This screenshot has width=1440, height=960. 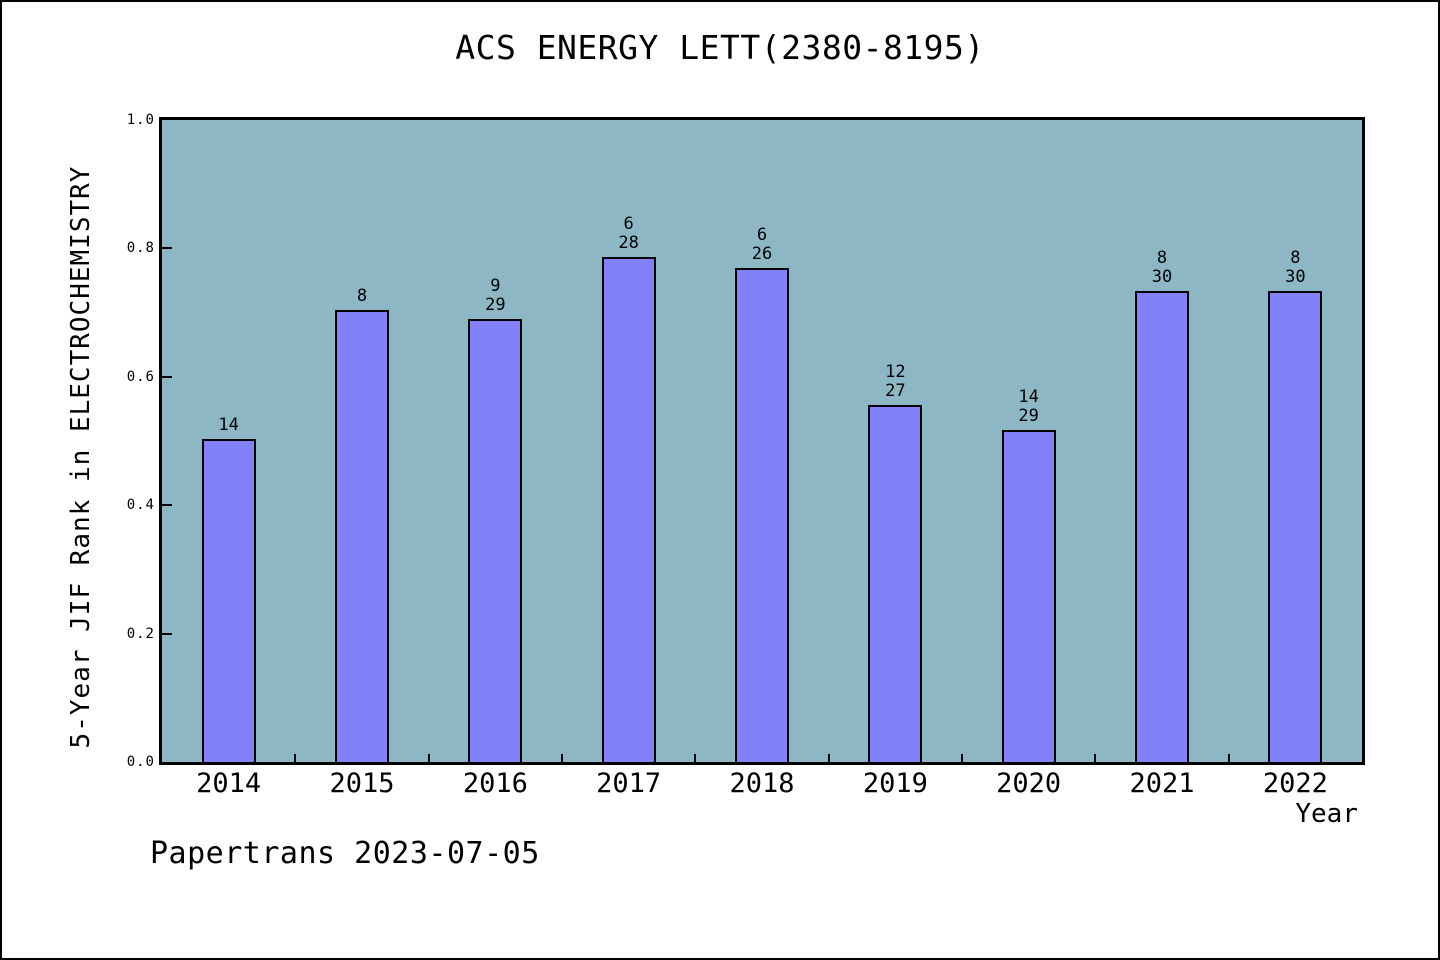 I want to click on bar-label-2021: 8 30, so click(x=1162, y=268).